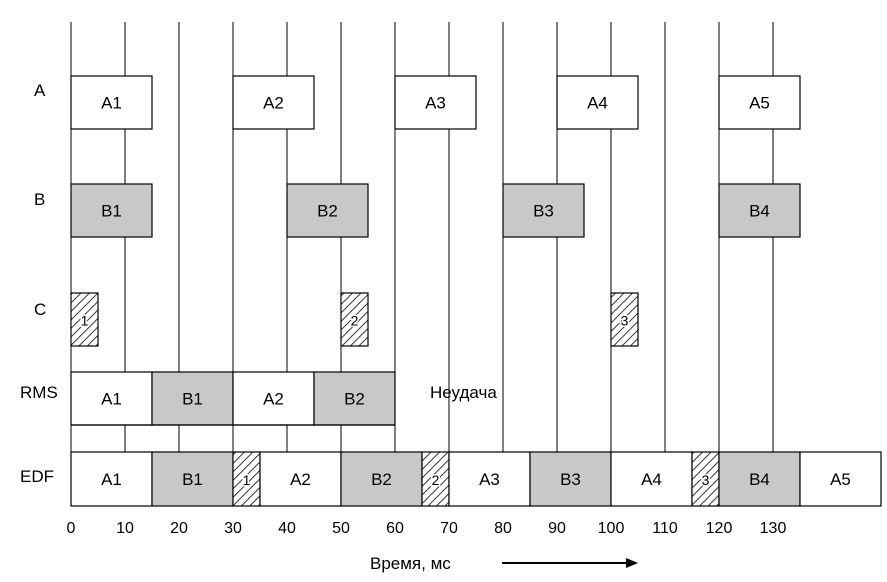 This screenshot has width=887, height=582. I want to click on tick-label: 40, so click(287, 528).